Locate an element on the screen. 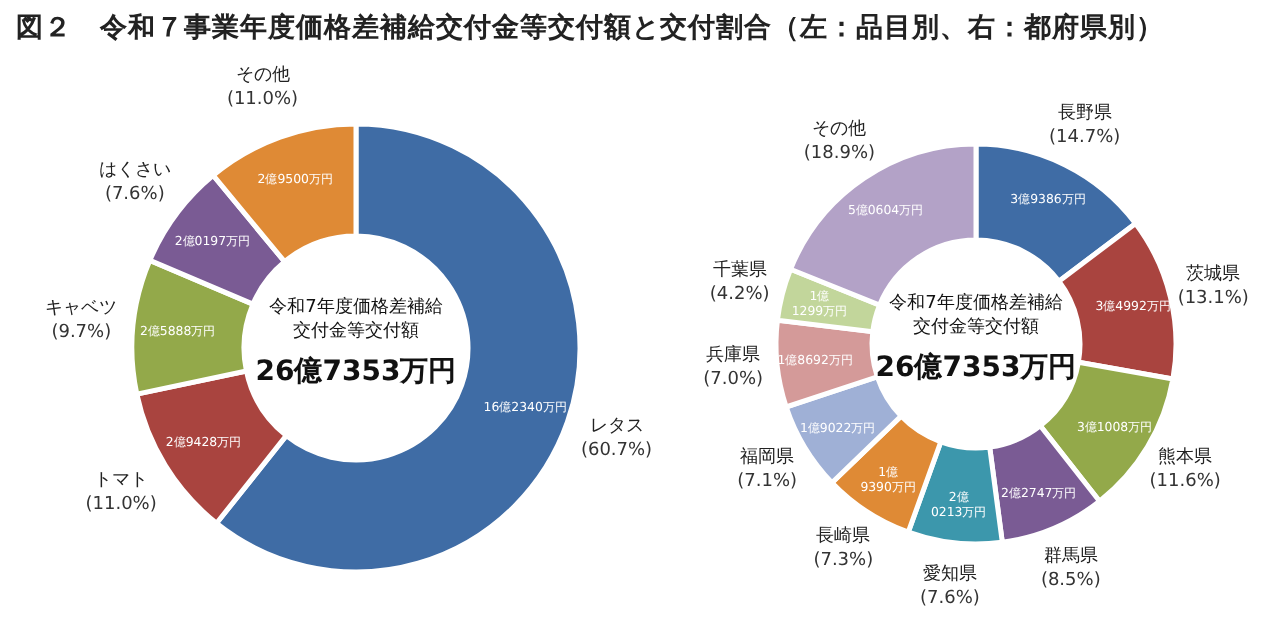 The image size is (1280, 624). category-label: 熊本県 is located at coordinates (1185, 457).